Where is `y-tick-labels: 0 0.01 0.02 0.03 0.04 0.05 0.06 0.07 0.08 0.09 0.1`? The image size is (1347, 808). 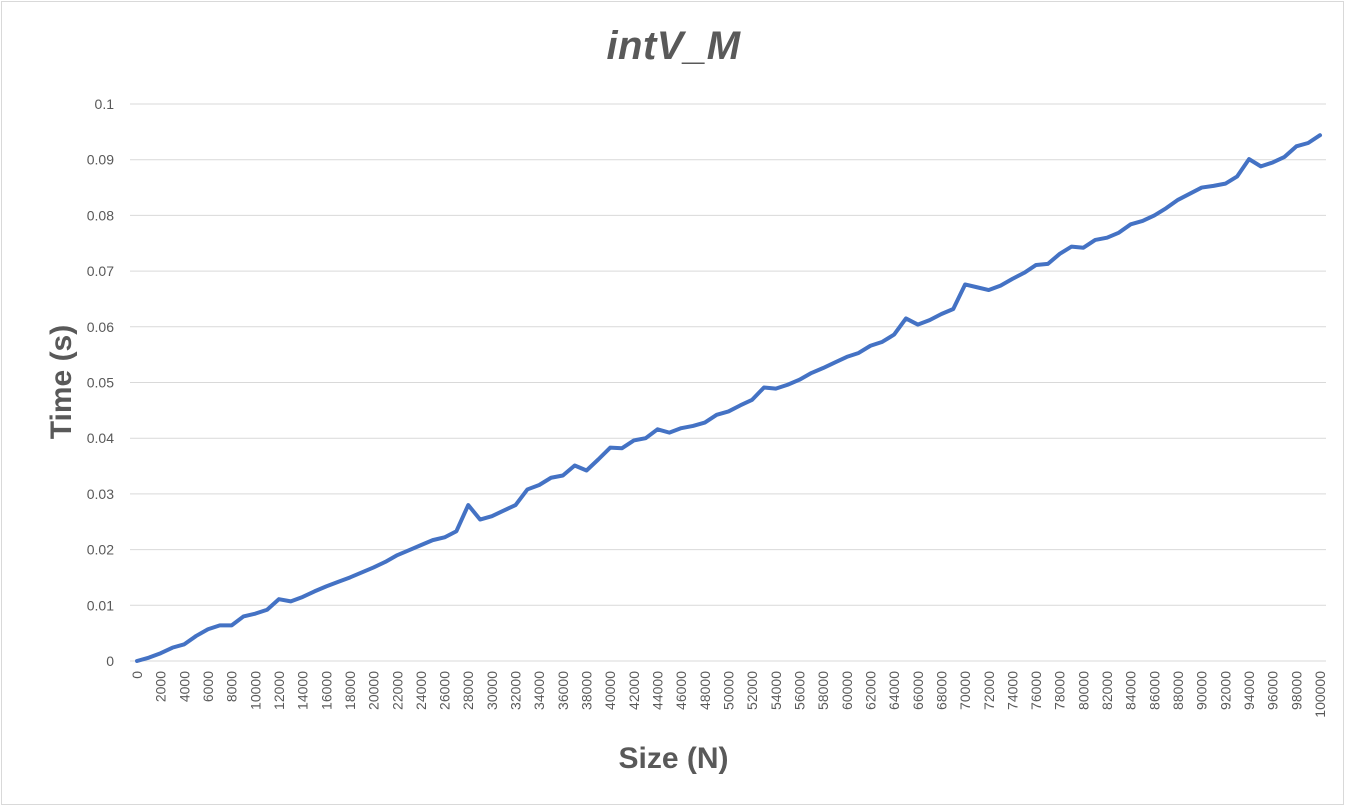 y-tick-labels: 0 0.01 0.02 0.03 0.04 0.05 0.06 0.07 0.08 0.09 0.1 is located at coordinates (100, 382).